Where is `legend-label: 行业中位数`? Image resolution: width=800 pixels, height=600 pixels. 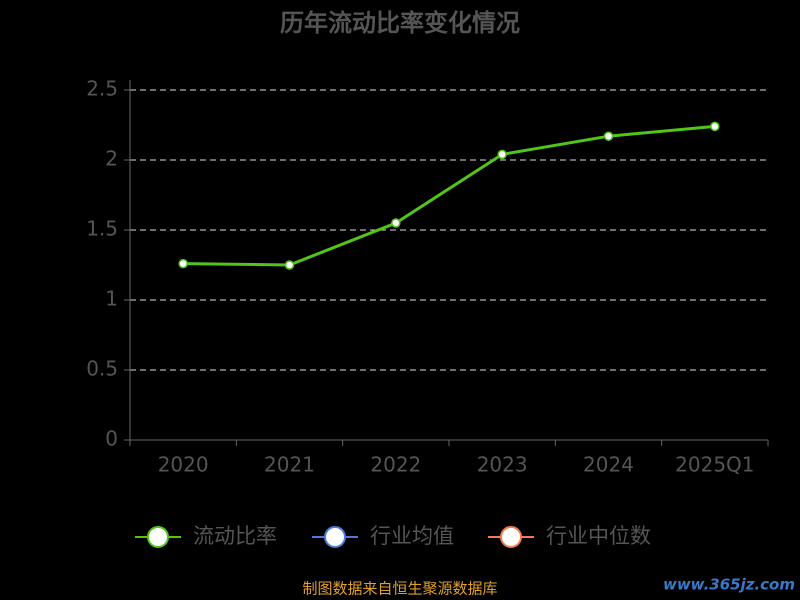
legend-label: 行业中位数 is located at coordinates (598, 536).